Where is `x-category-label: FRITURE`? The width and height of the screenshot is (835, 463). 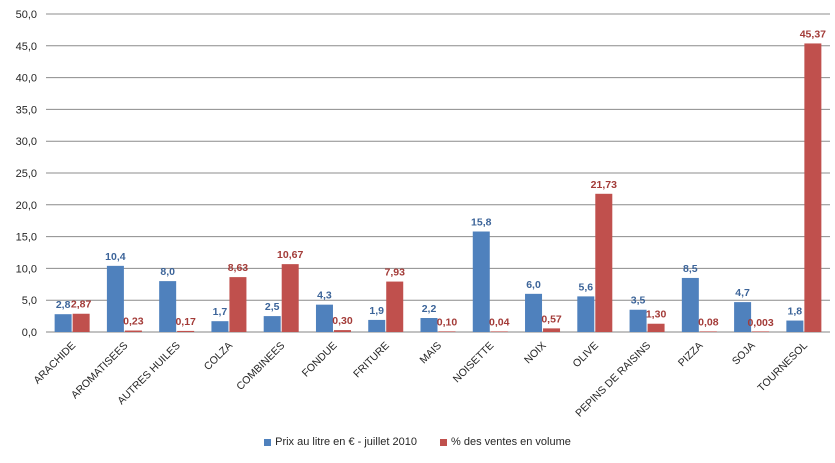
x-category-label: FRITURE is located at coordinates (371, 360).